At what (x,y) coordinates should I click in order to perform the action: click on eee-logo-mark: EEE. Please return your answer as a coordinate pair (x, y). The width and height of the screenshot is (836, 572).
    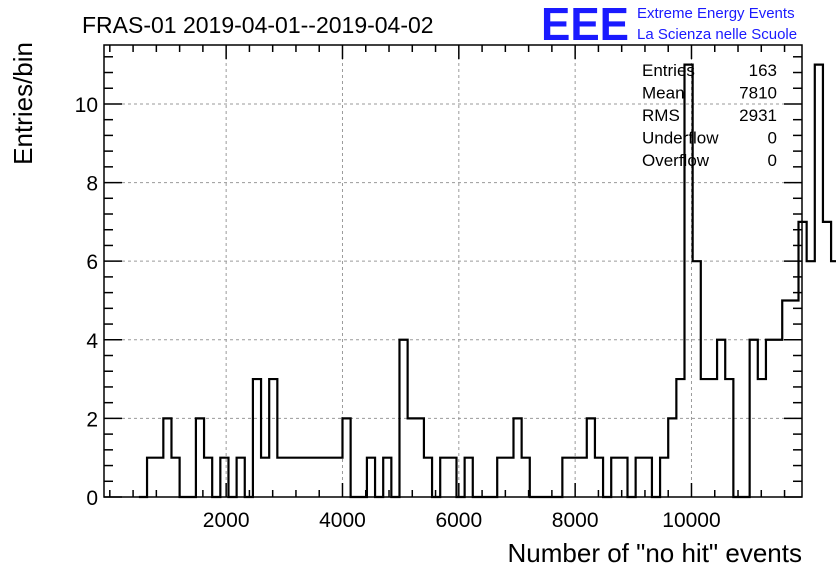
    Looking at the image, I should click on (585, 25).